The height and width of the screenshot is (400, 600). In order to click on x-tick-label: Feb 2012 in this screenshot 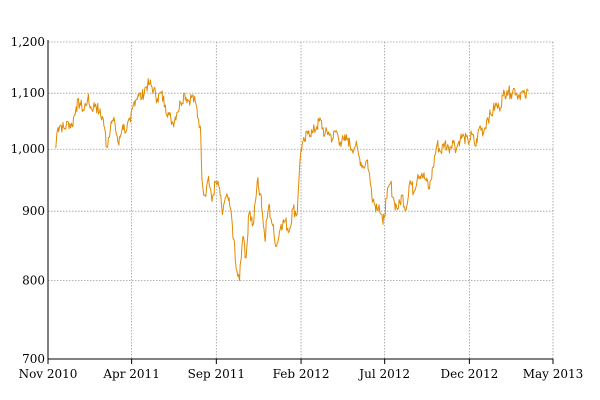, I will do `click(301, 374)`.